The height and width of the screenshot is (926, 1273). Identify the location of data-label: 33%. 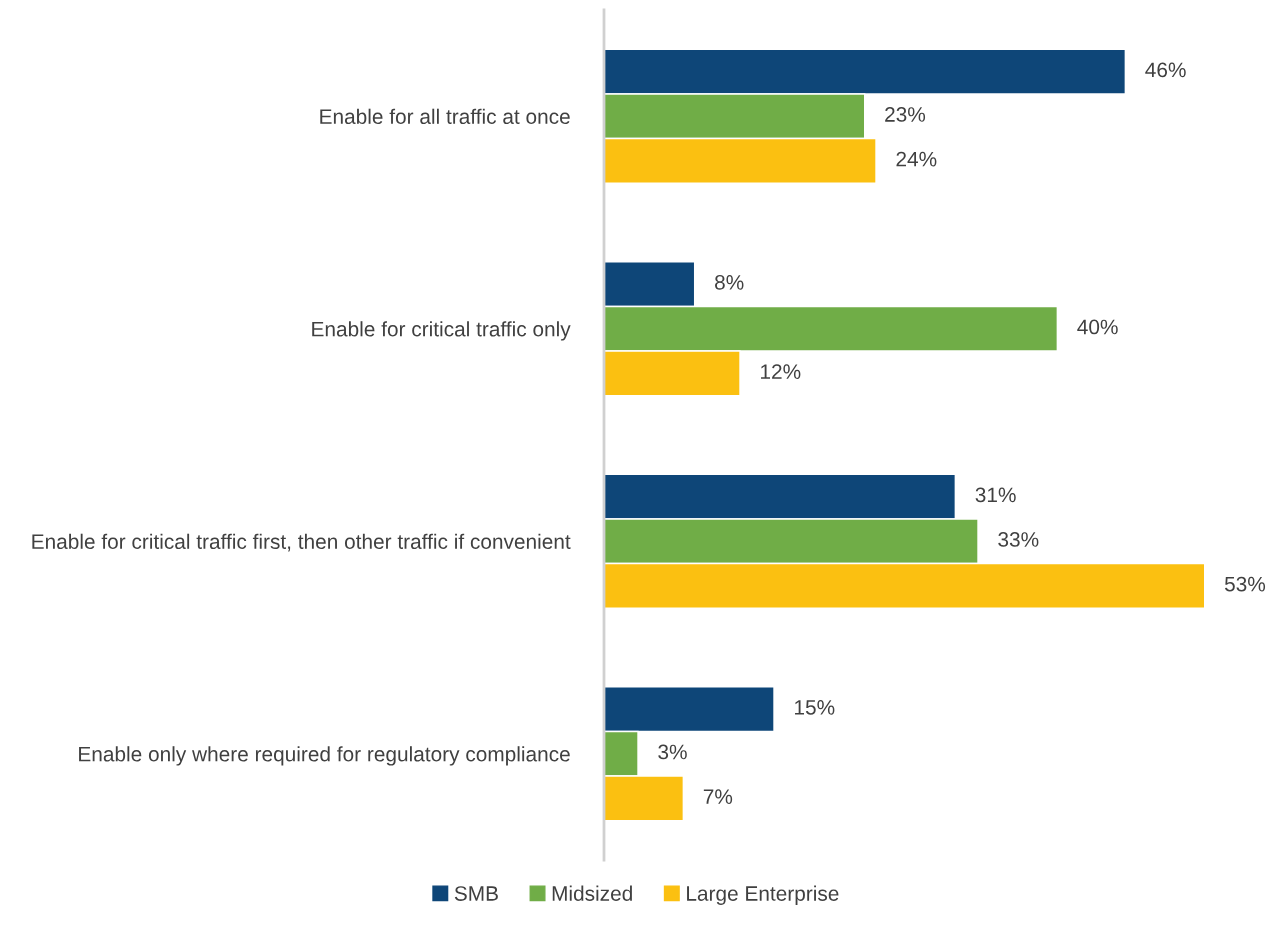
(1018, 539).